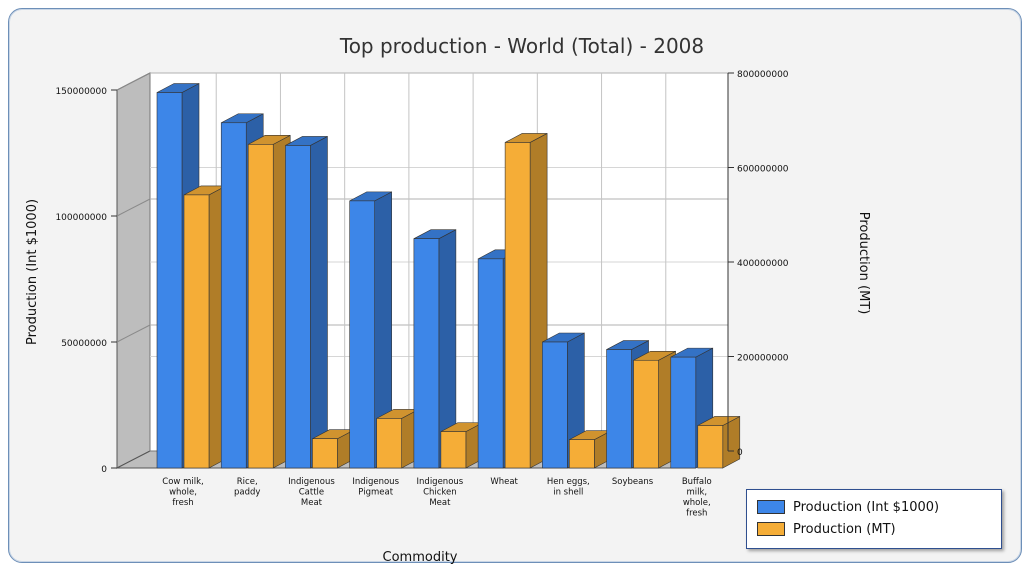  What do you see at coordinates (763, 75) in the screenshot?
I see `y-right-tick-label: 800000000` at bounding box center [763, 75].